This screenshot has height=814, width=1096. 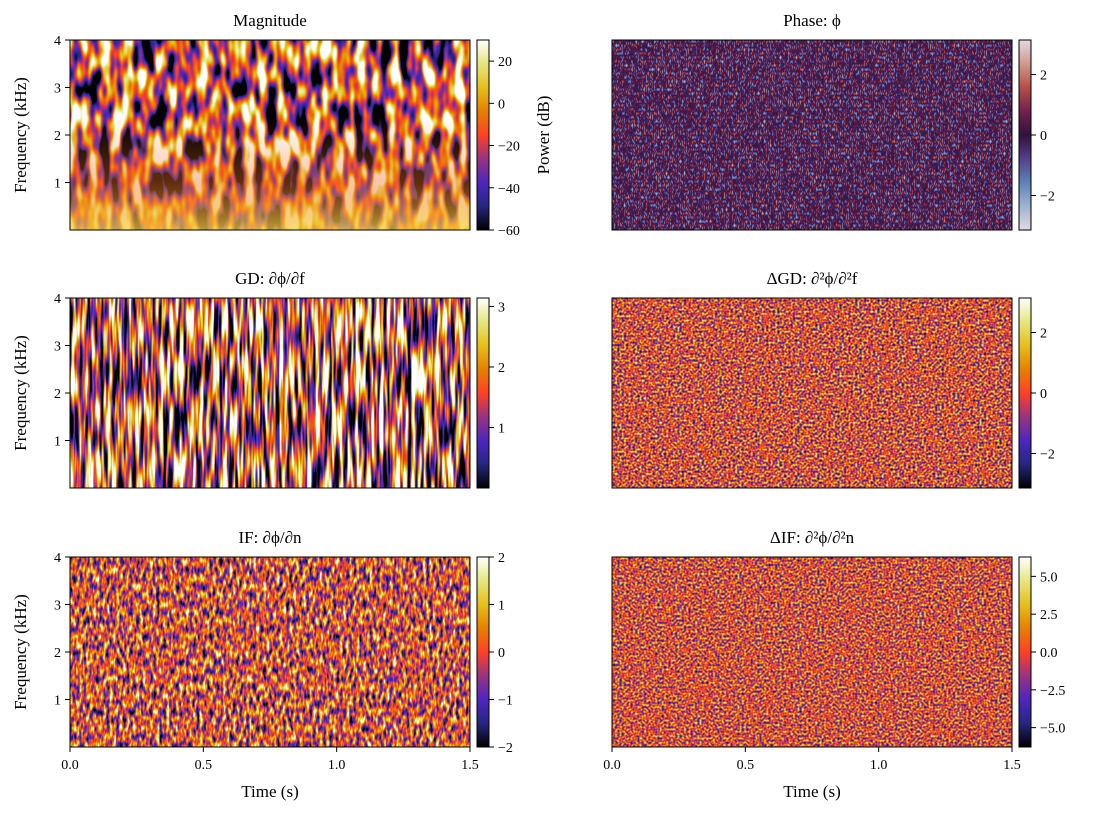 What do you see at coordinates (1052, 729) in the screenshot?
I see `colorbar-tick-label: −5.0` at bounding box center [1052, 729].